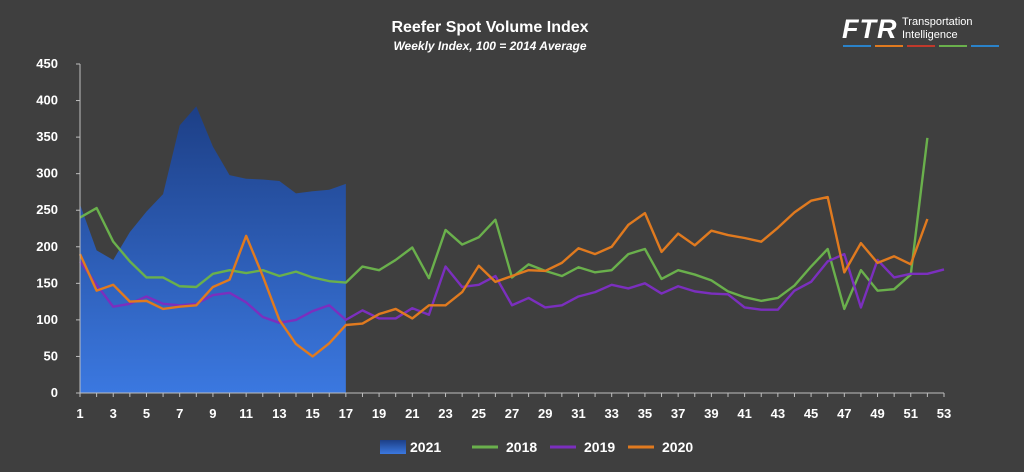  What do you see at coordinates (778, 413) in the screenshot?
I see `x-tick-label: 43` at bounding box center [778, 413].